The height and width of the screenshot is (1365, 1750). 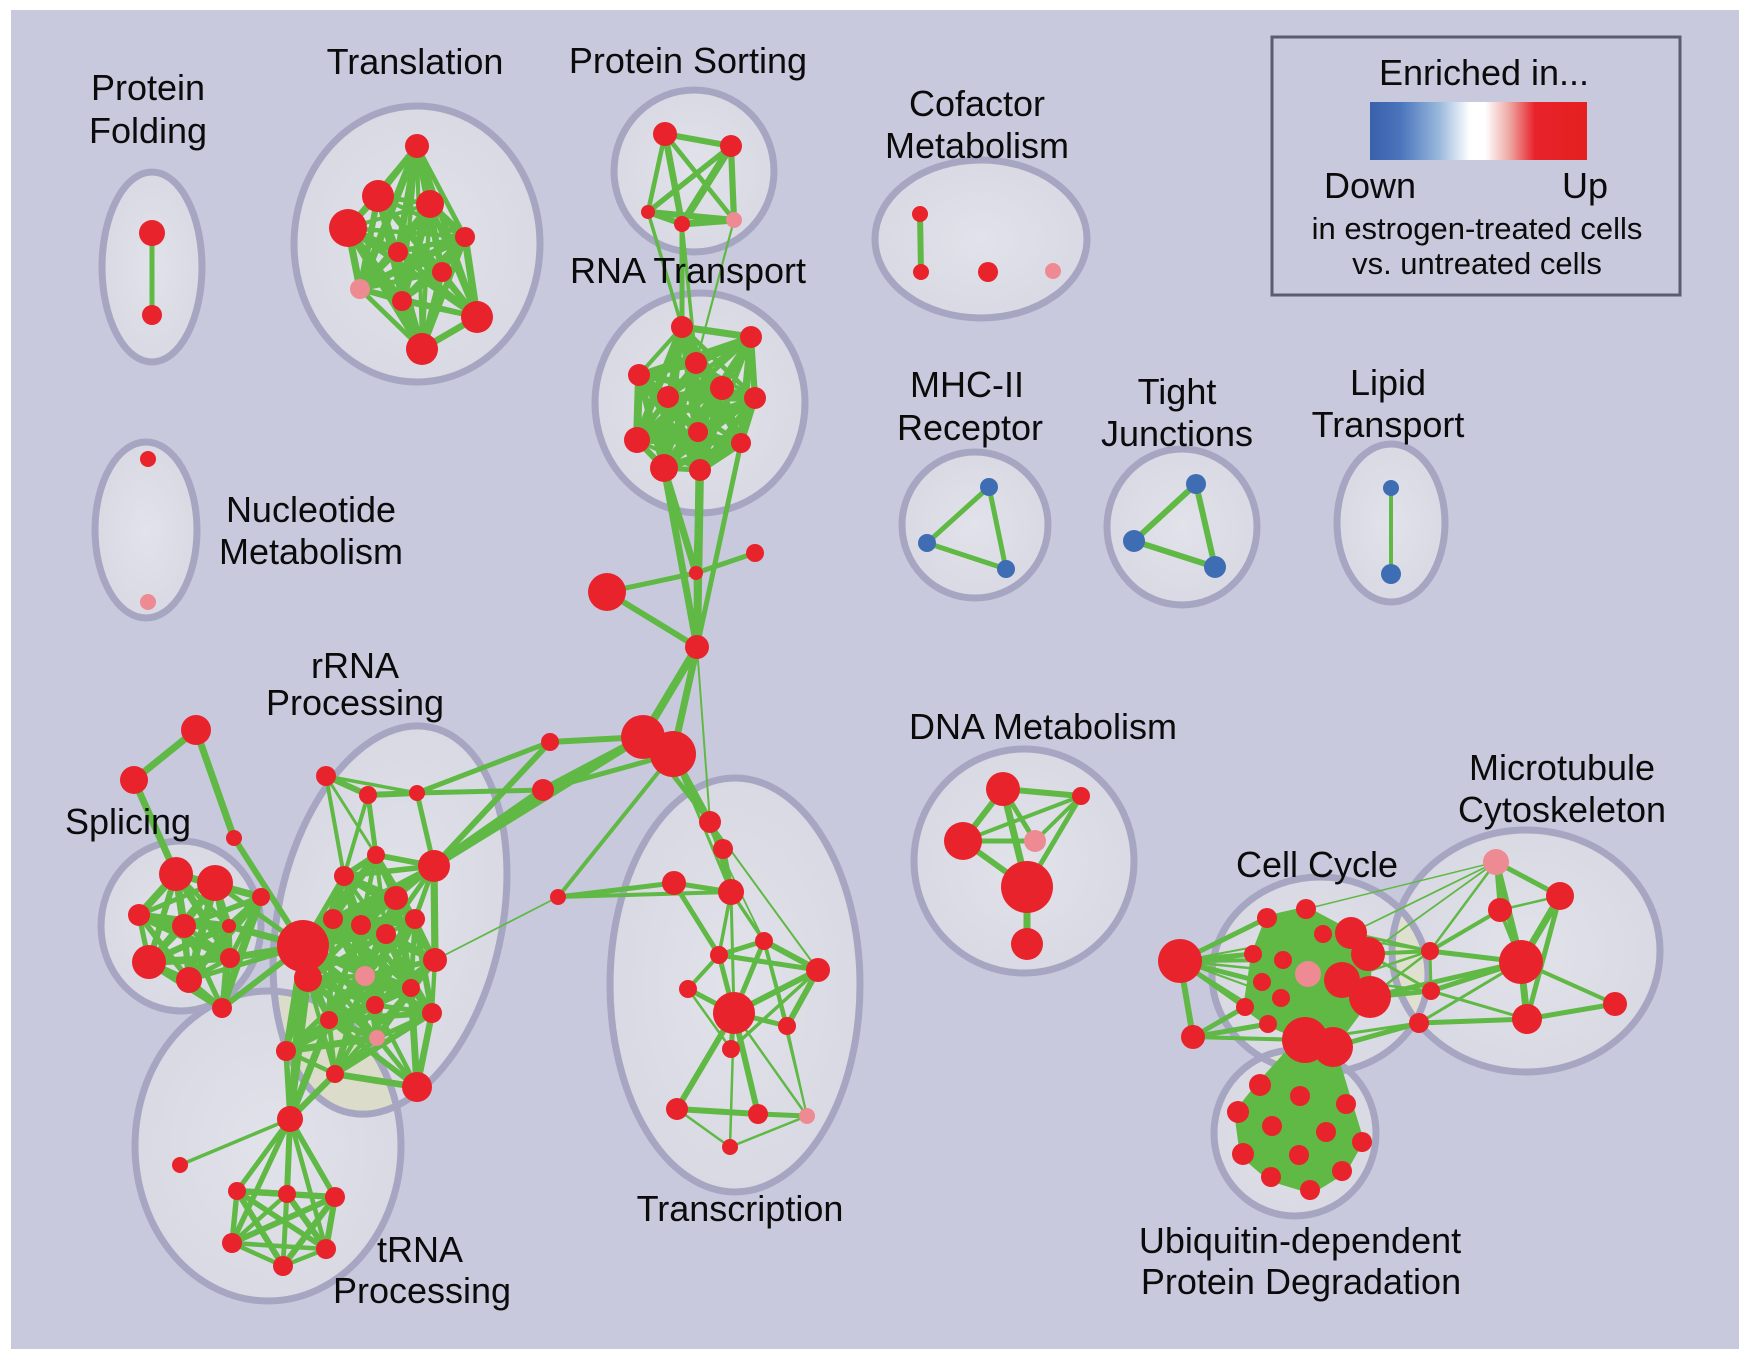 What do you see at coordinates (967, 384) in the screenshot?
I see `svg-text: MHC-II` at bounding box center [967, 384].